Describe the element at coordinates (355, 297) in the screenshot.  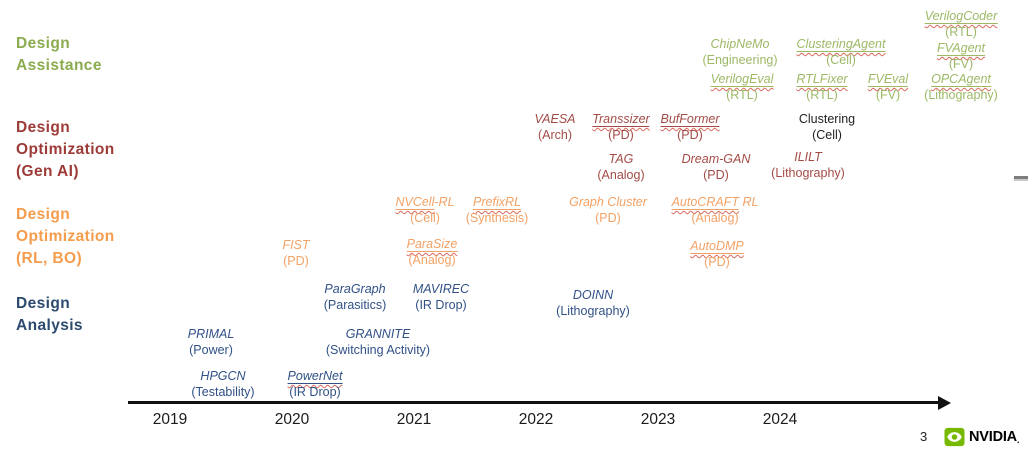
I see `timeline-item-paragraph: ParaGraph (Parasitics)` at that location.